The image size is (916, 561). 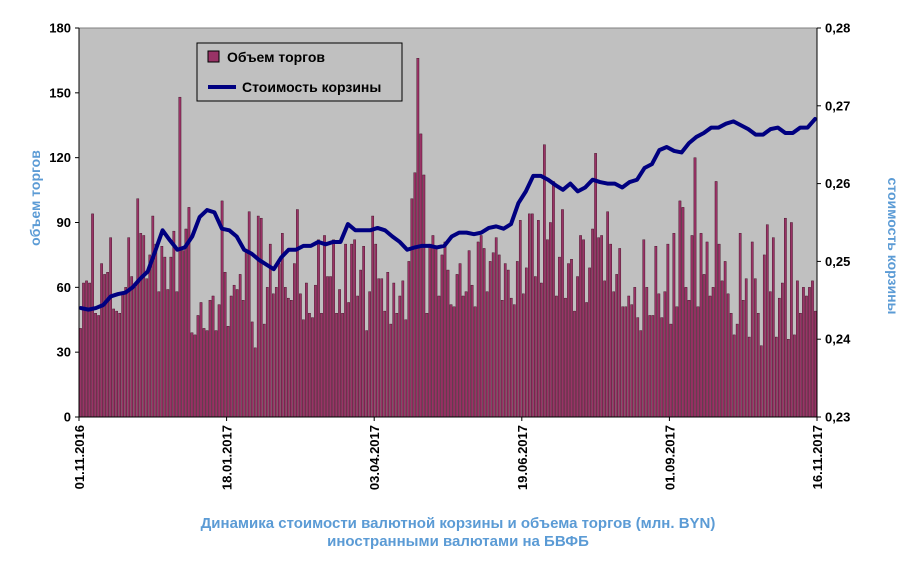 What do you see at coordinates (67, 417) in the screenshot?
I see `y-tick-label-left: 0` at bounding box center [67, 417].